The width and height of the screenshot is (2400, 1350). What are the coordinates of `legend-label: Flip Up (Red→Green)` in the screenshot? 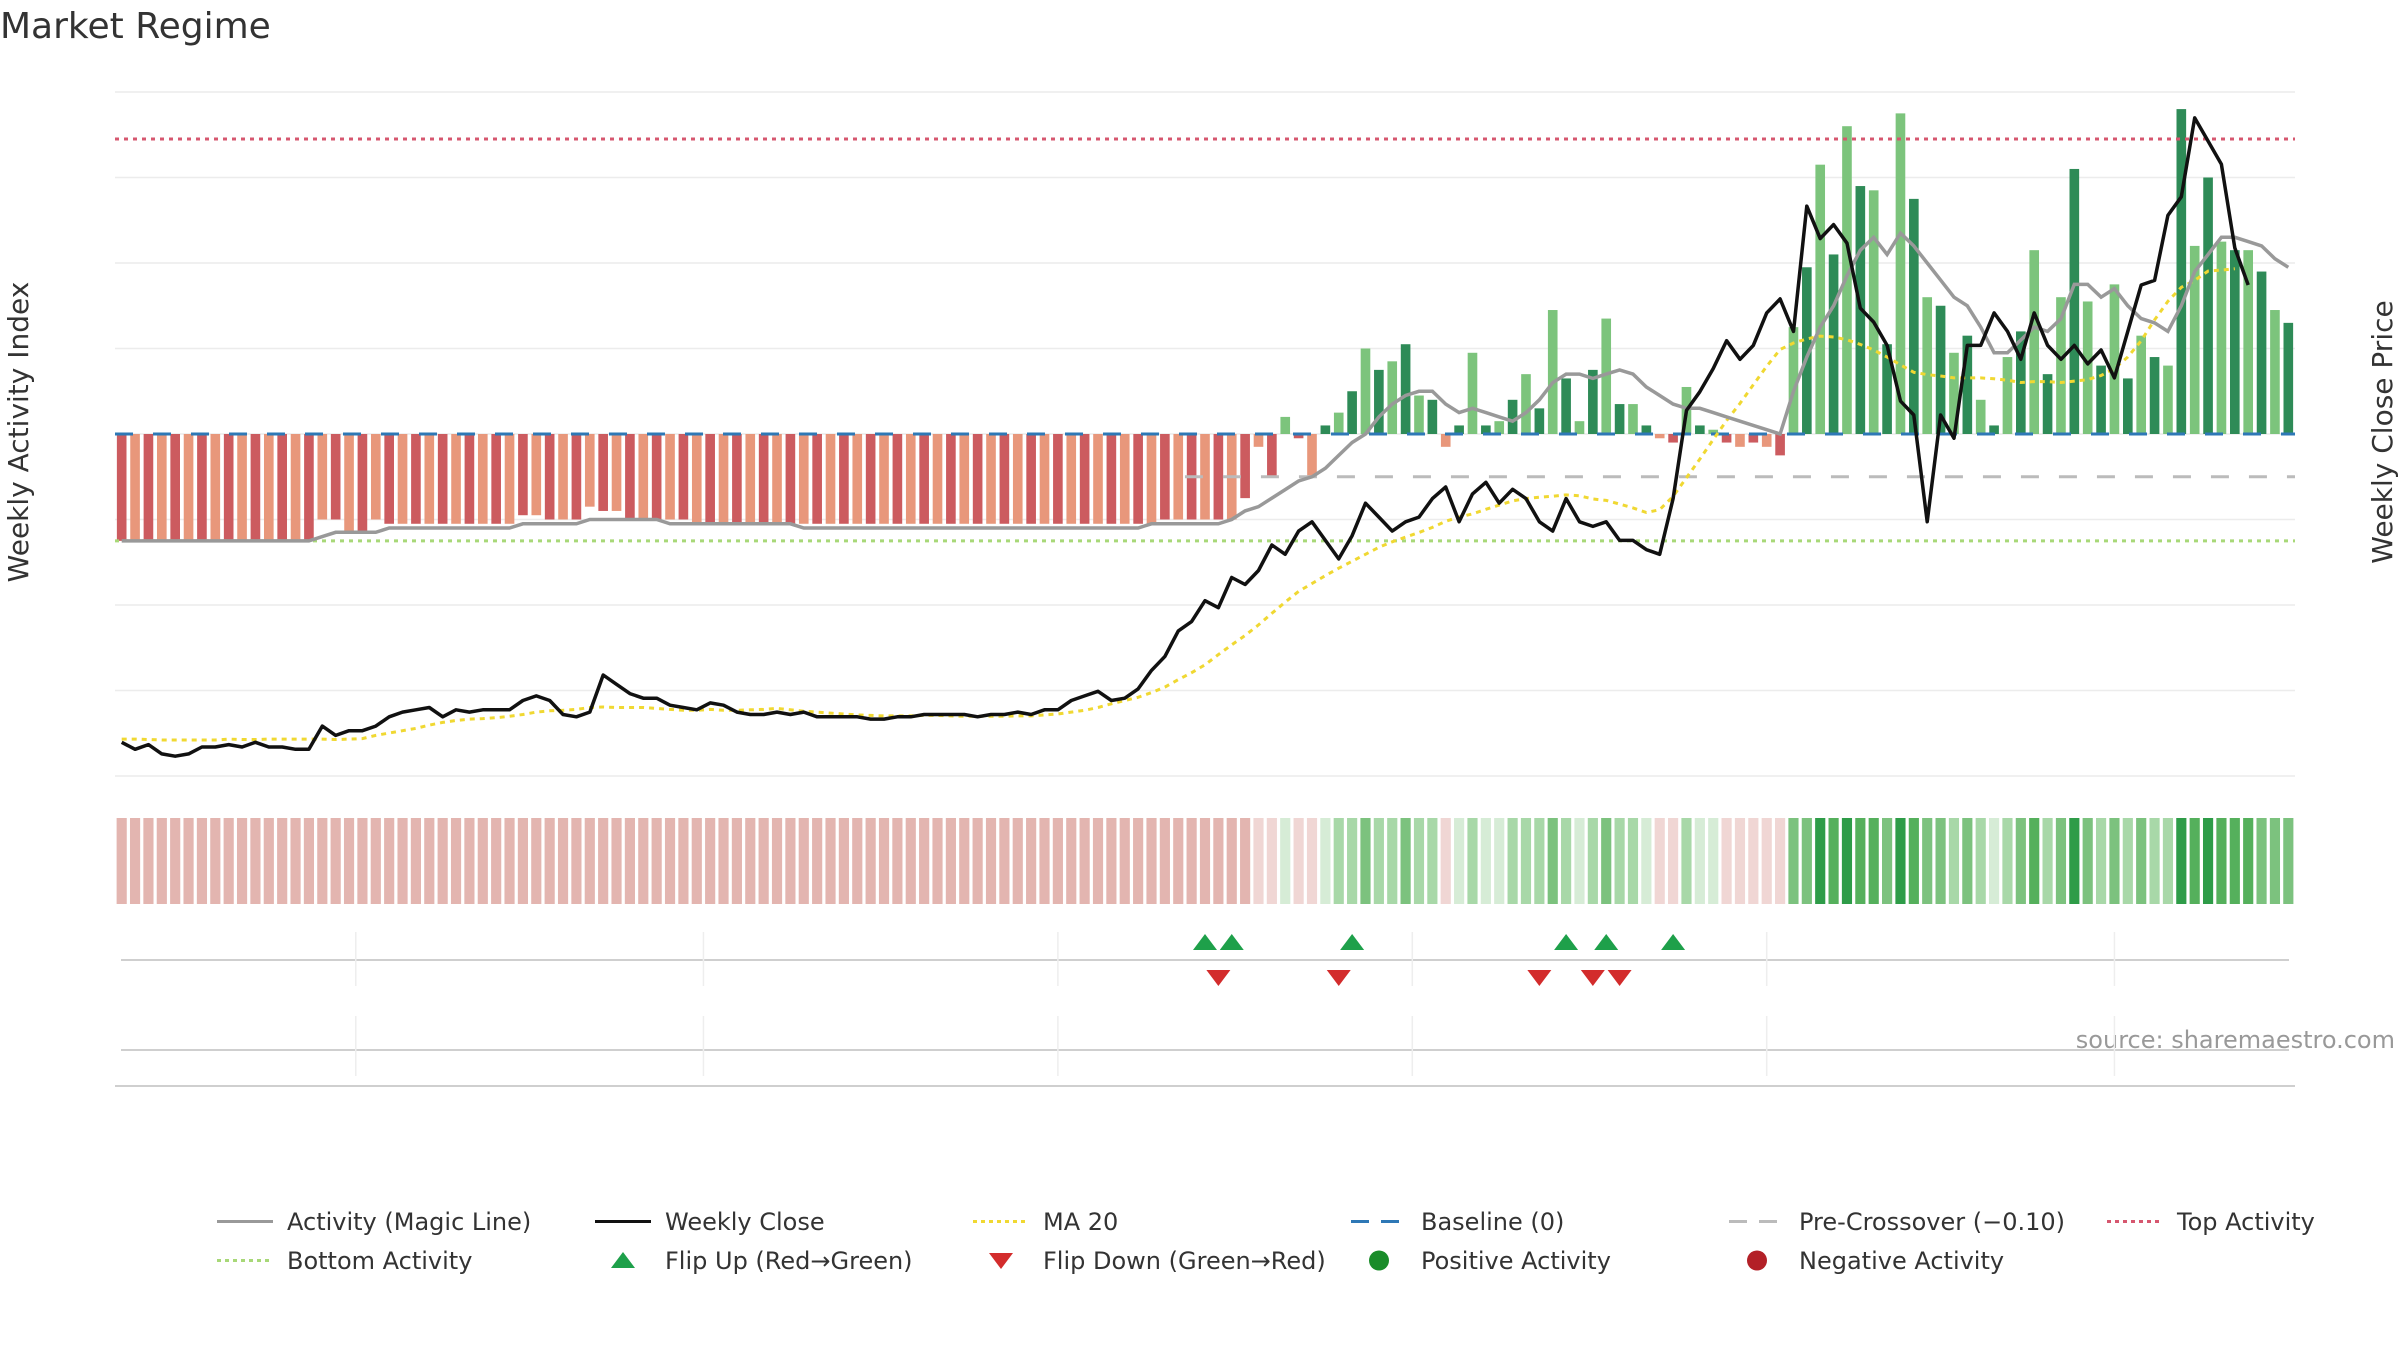 It's located at (789, 1260).